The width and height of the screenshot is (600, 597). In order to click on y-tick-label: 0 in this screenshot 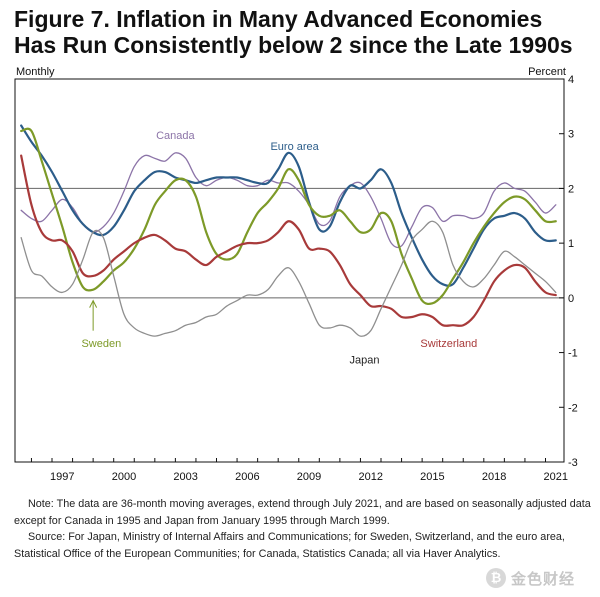, I will do `click(571, 299)`.